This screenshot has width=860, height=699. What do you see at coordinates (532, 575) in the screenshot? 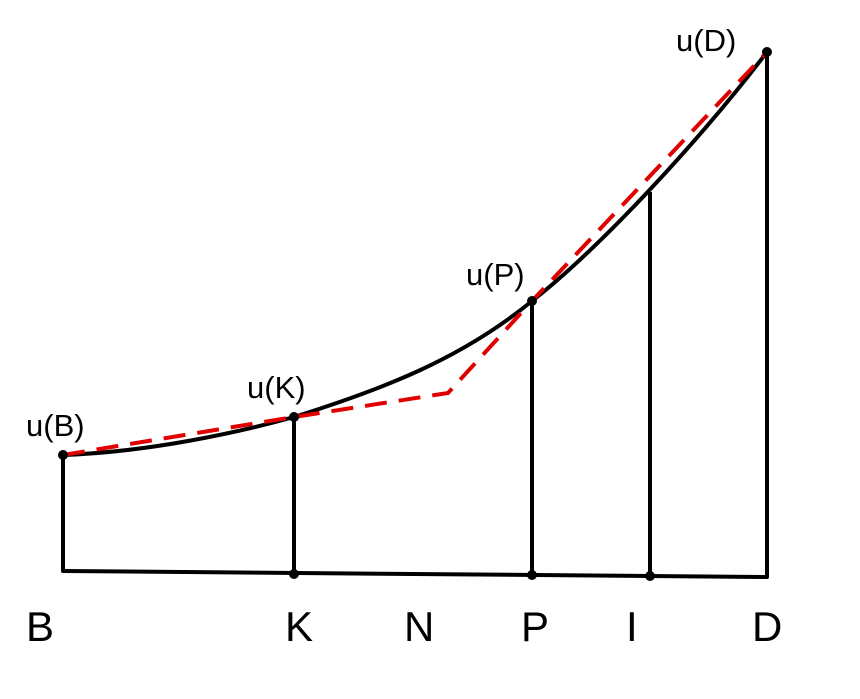
I see `point-P-base` at bounding box center [532, 575].